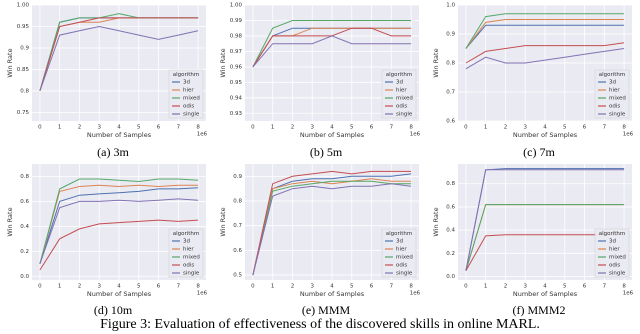 The image size is (640, 334). I want to click on y-tick-label: 0.0, so click(450, 277).